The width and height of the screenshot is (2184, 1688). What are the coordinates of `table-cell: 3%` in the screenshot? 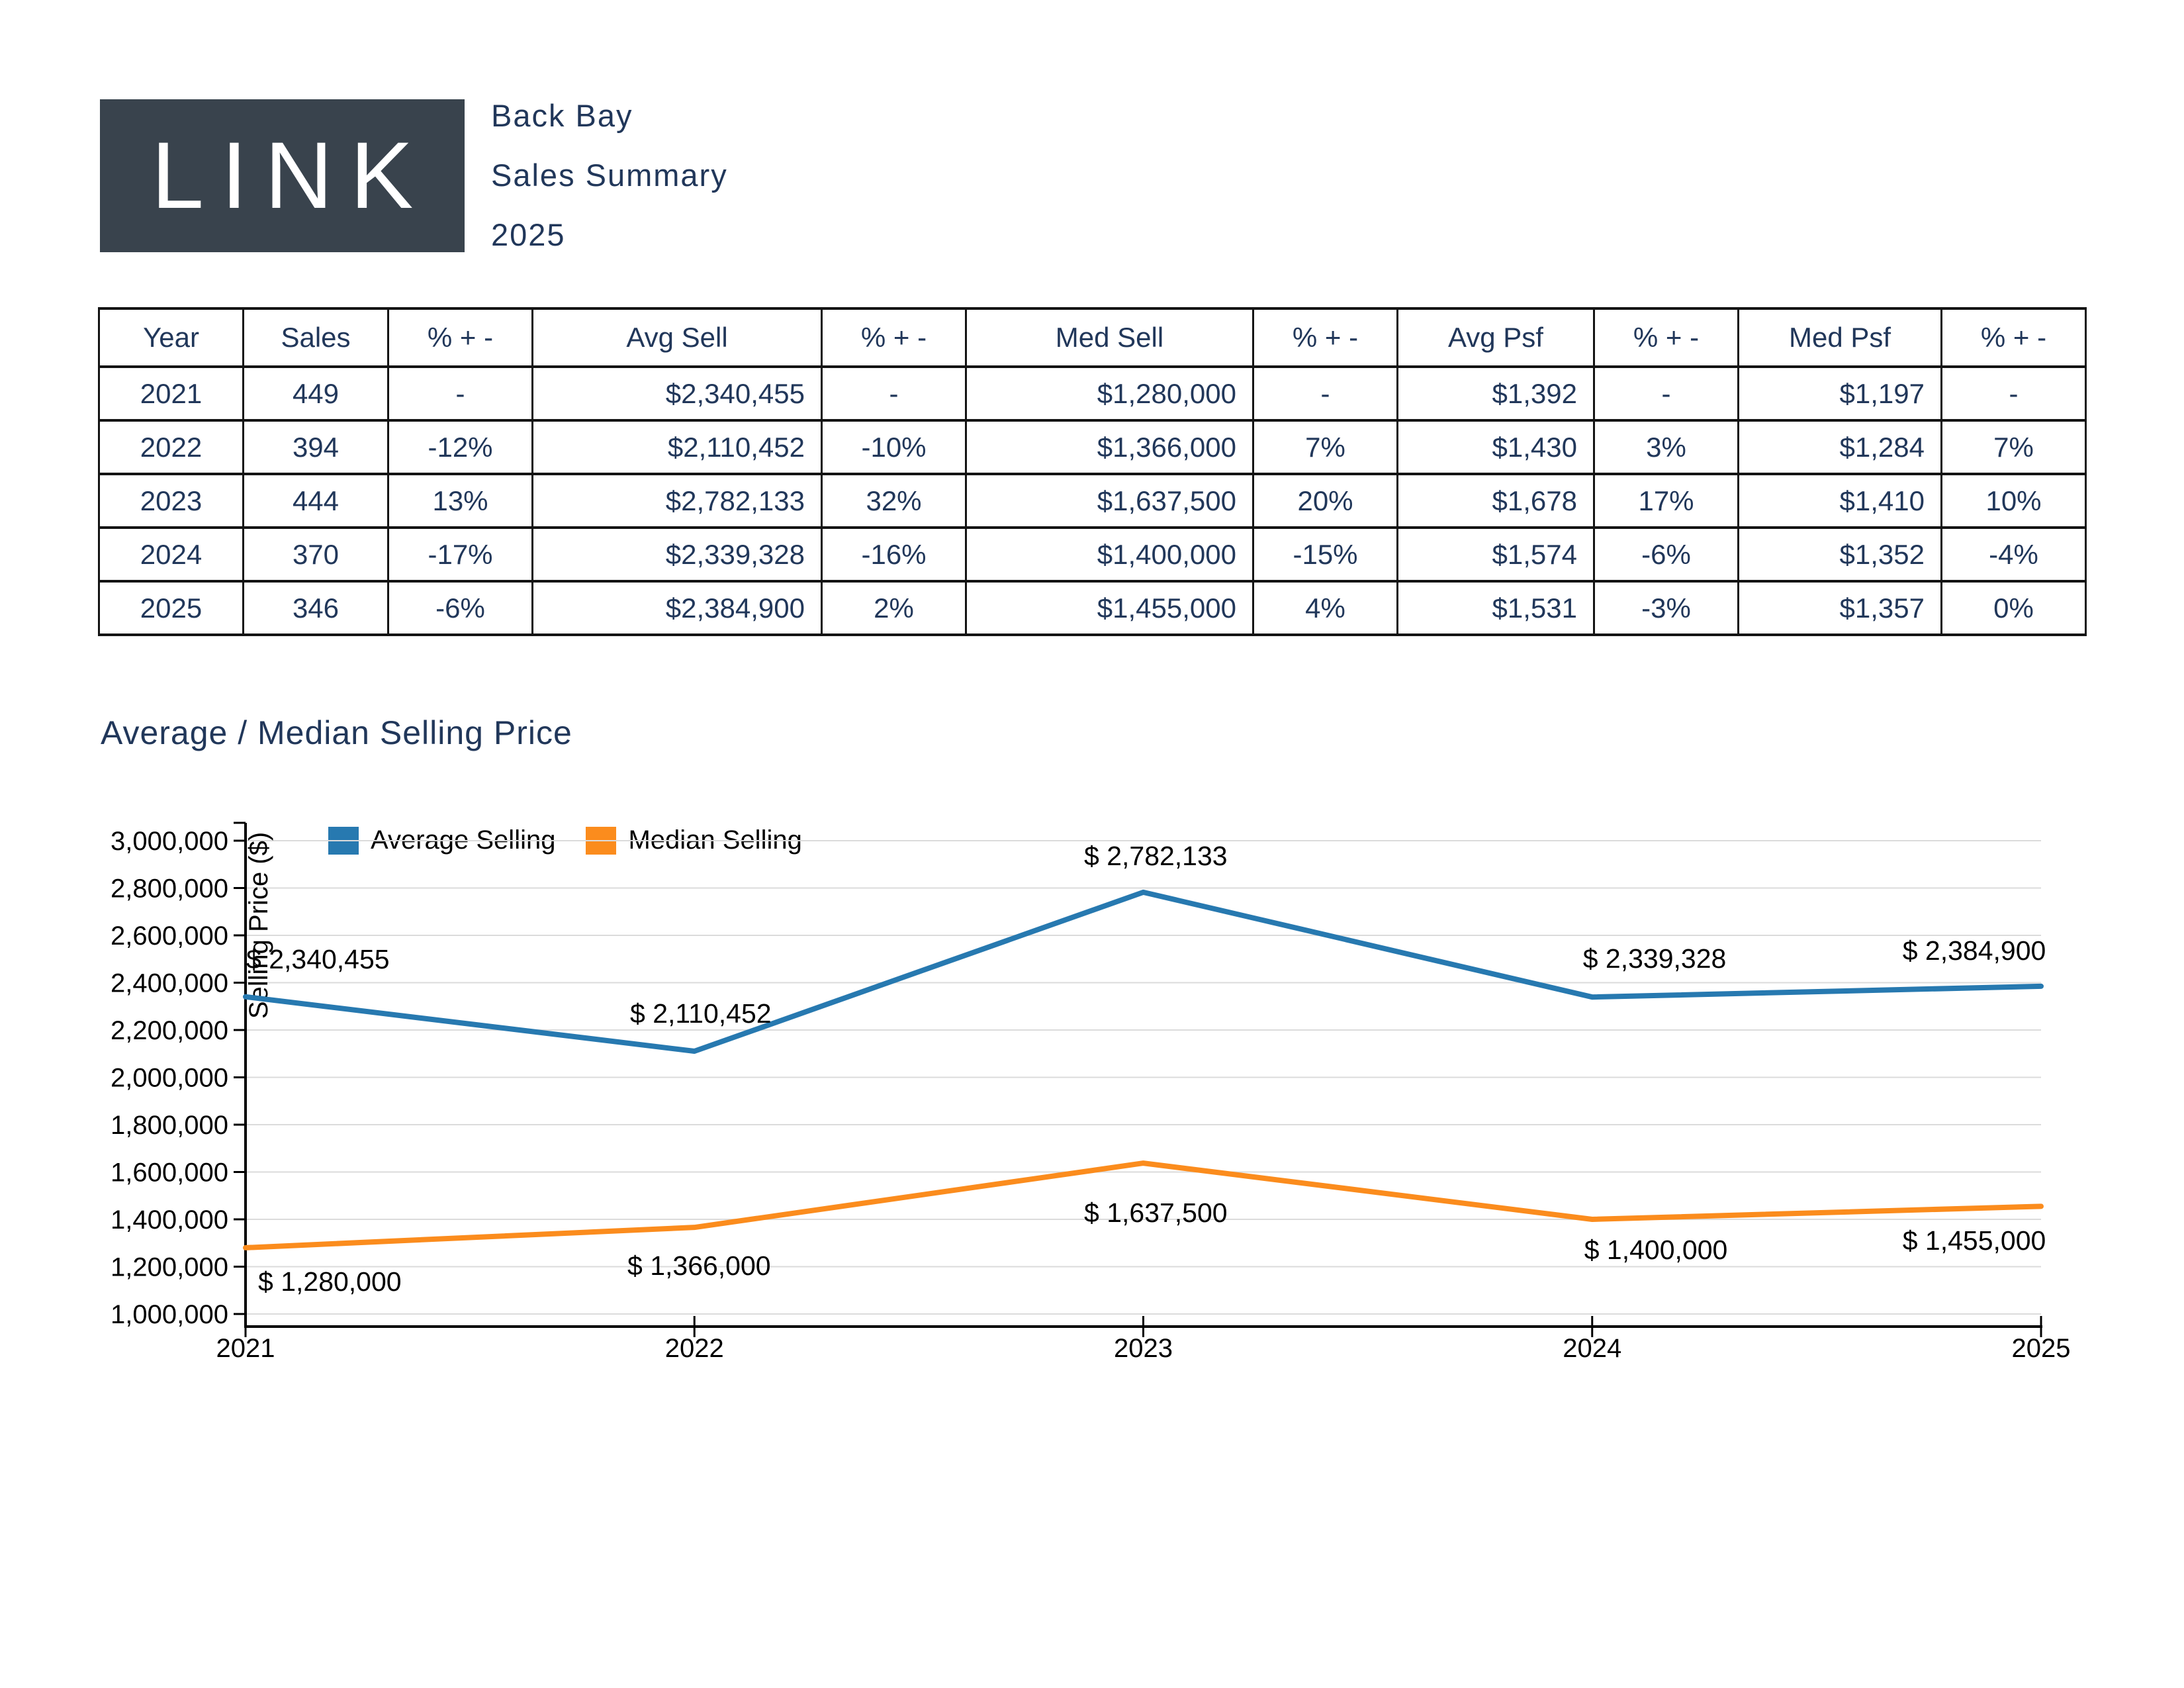 It's located at (1666, 447).